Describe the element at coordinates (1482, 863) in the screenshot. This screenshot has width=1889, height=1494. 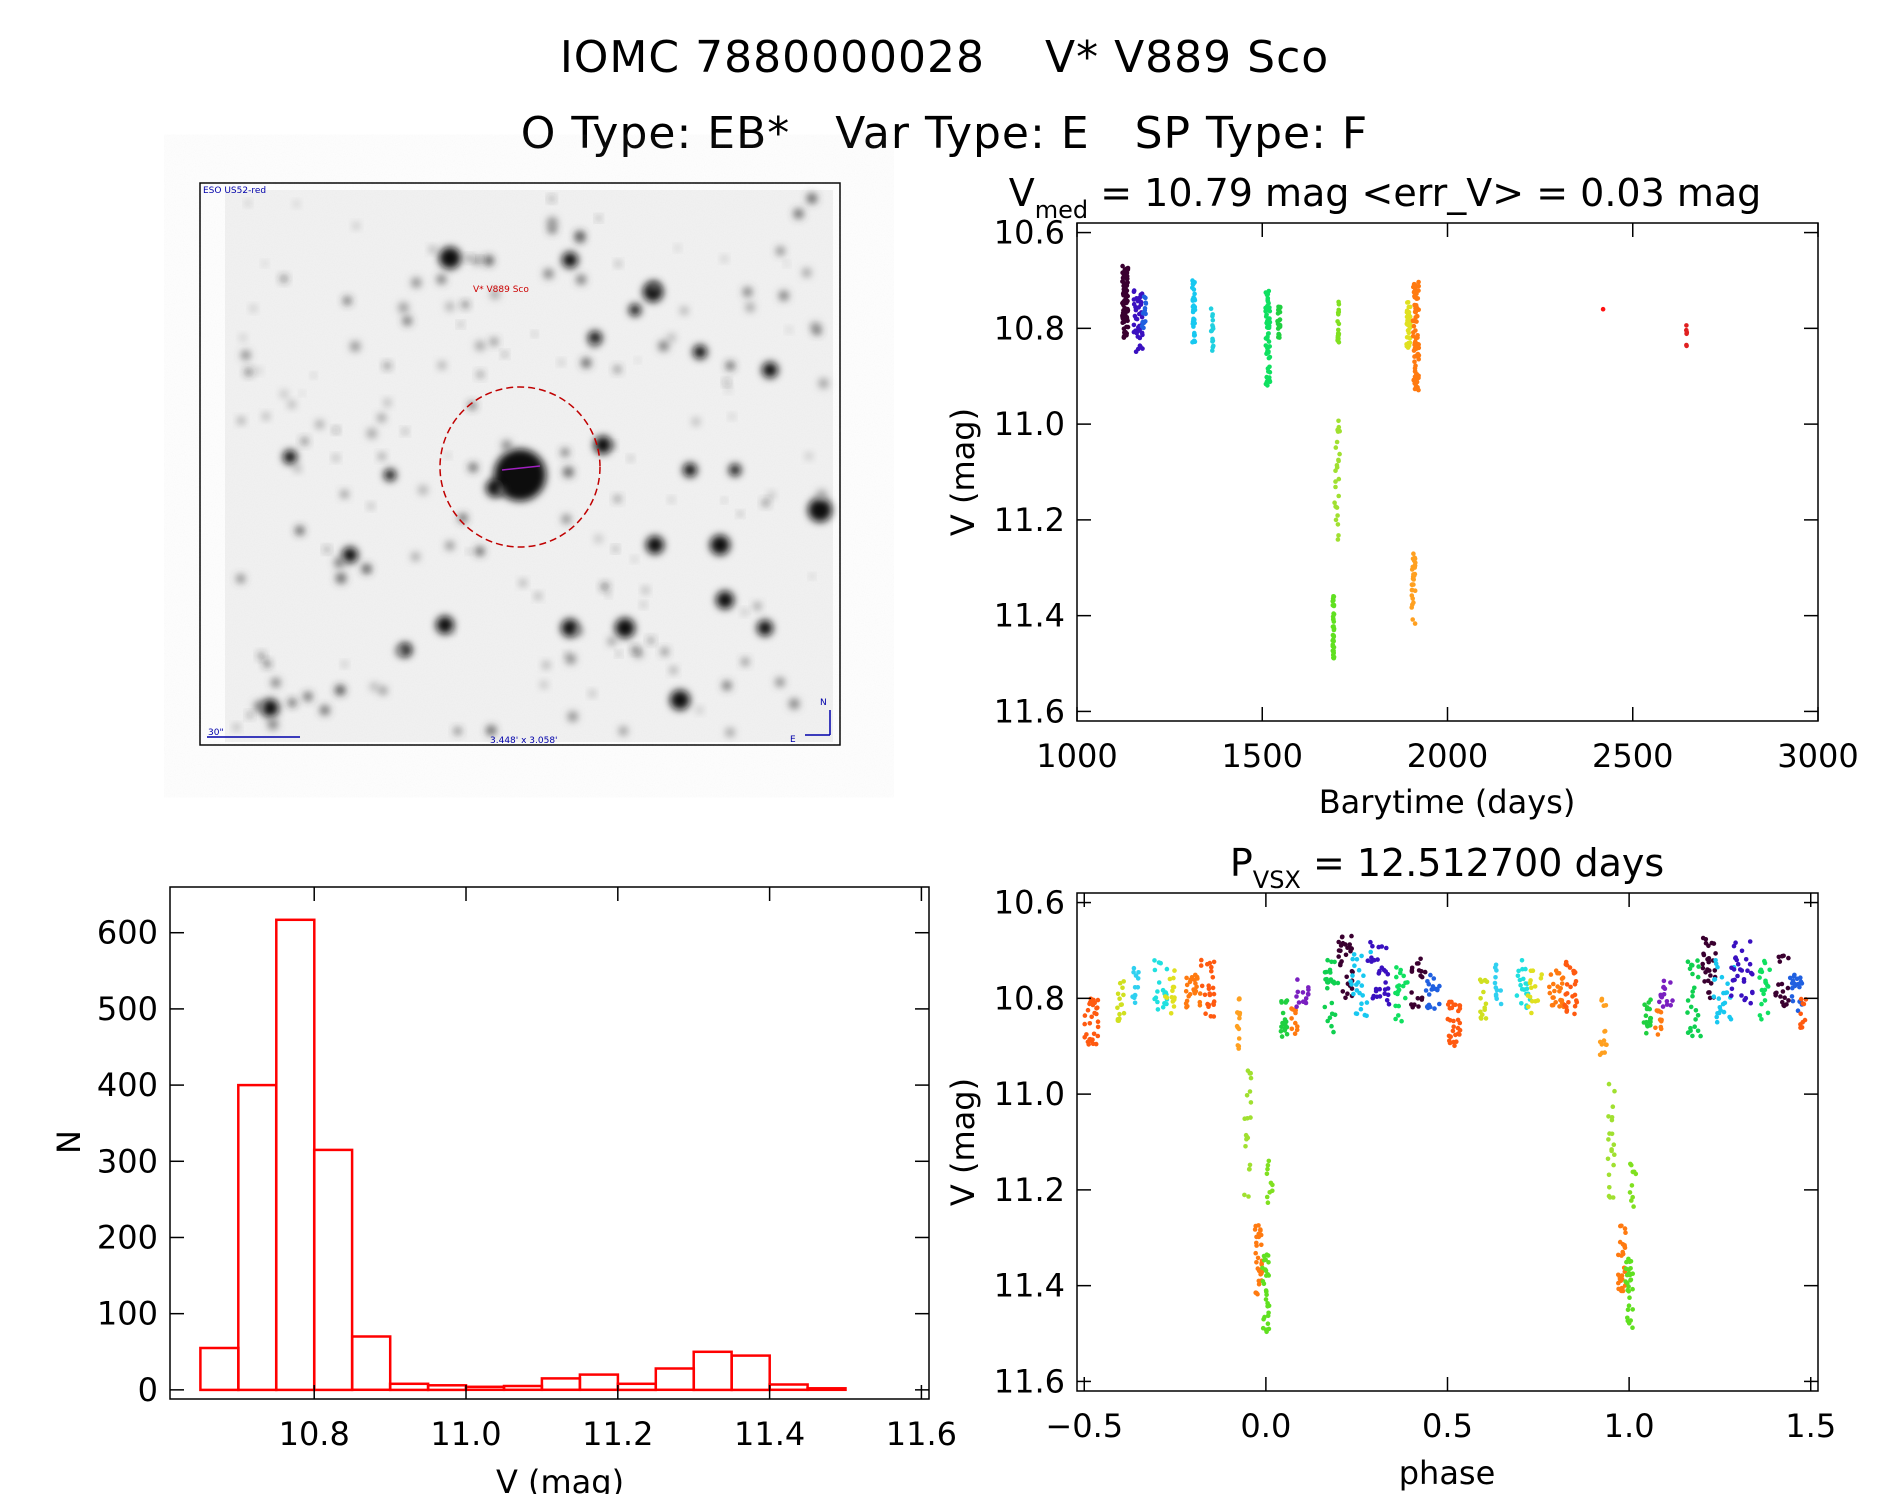
I see `phased-title-rest: = 12.512700 days` at that location.